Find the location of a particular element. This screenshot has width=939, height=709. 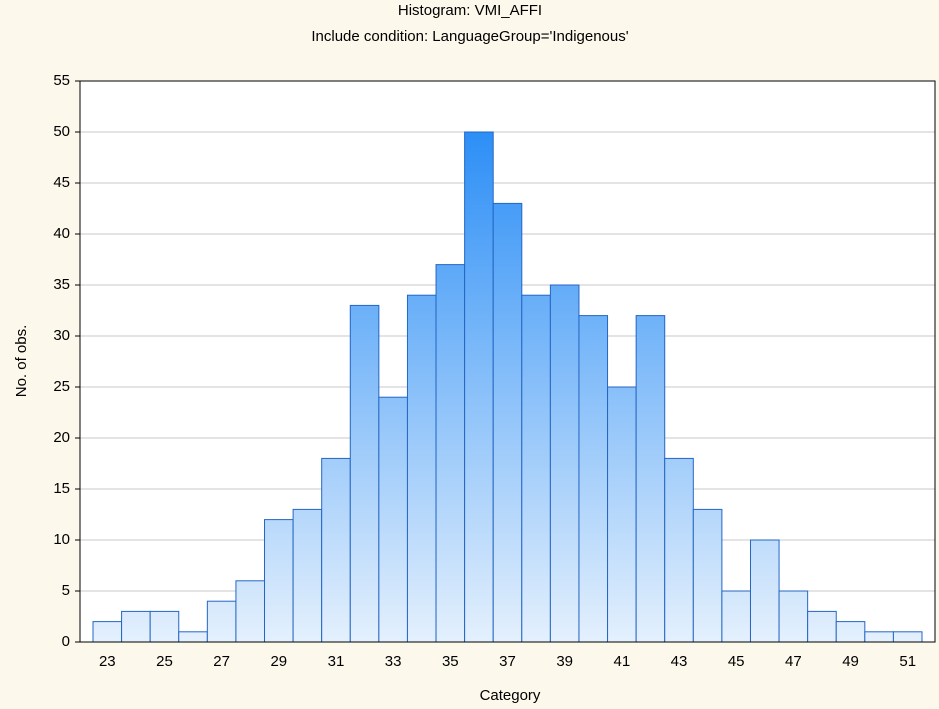

x-tick-label: 41 is located at coordinates (622, 661).